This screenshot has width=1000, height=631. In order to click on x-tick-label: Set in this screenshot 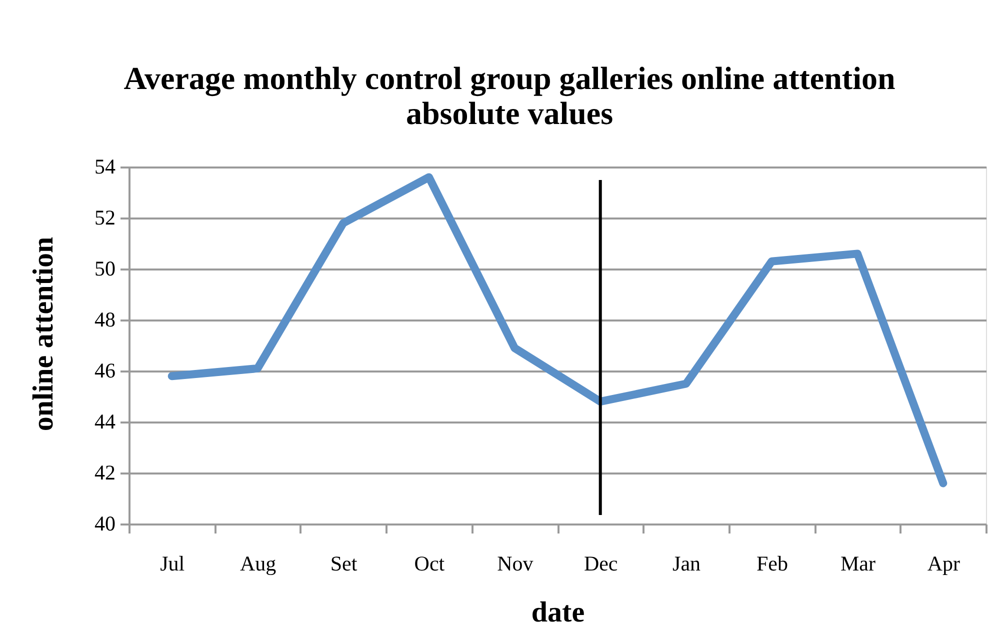, I will do `click(344, 564)`.